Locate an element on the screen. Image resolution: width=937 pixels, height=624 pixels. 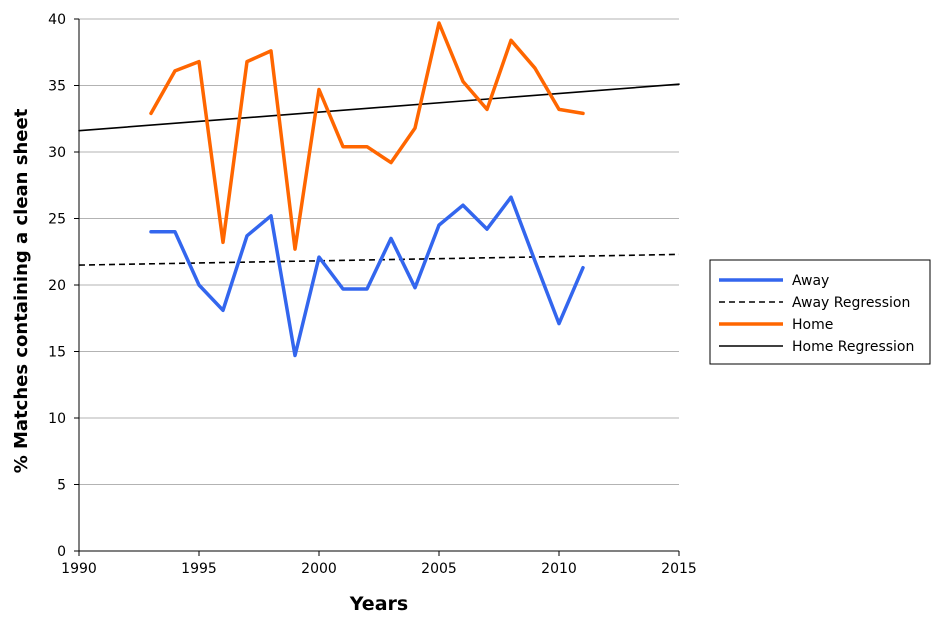
y-tick-label-25: 25 is located at coordinates (57, 220).